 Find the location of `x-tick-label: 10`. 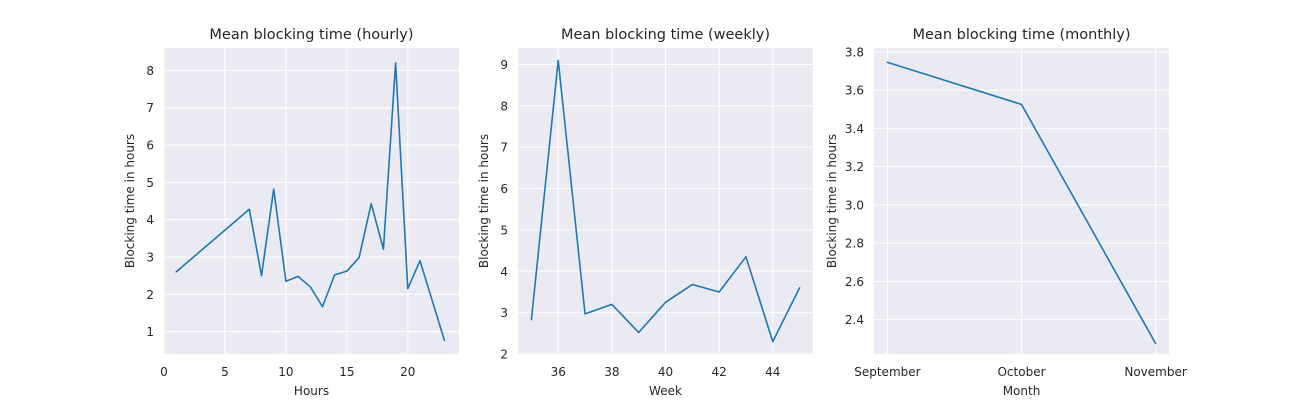

x-tick-label: 10 is located at coordinates (285, 372).